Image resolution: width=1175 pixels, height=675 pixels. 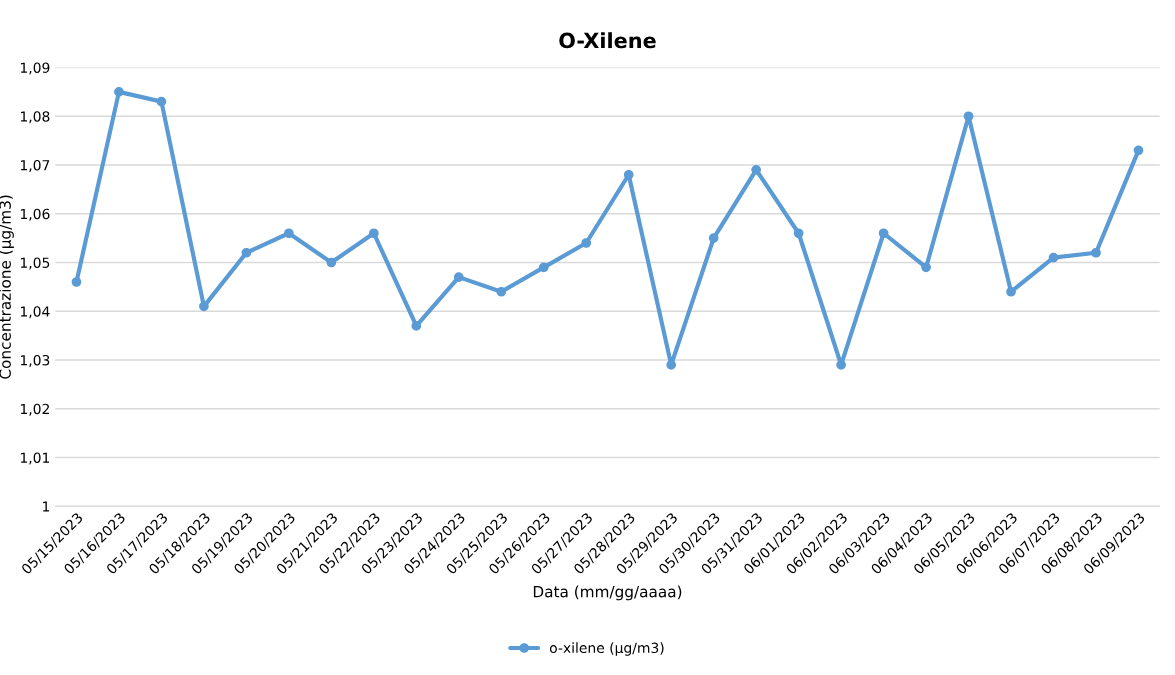 I want to click on y-tick-label: 1,01, so click(x=35, y=458).